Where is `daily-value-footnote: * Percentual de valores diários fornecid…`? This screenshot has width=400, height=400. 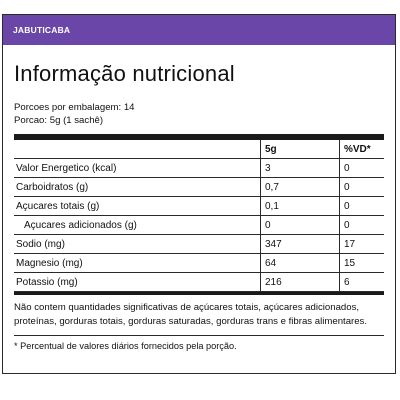
daily-value-footnote: * Percentual de valores diários fornecid… is located at coordinates (125, 346).